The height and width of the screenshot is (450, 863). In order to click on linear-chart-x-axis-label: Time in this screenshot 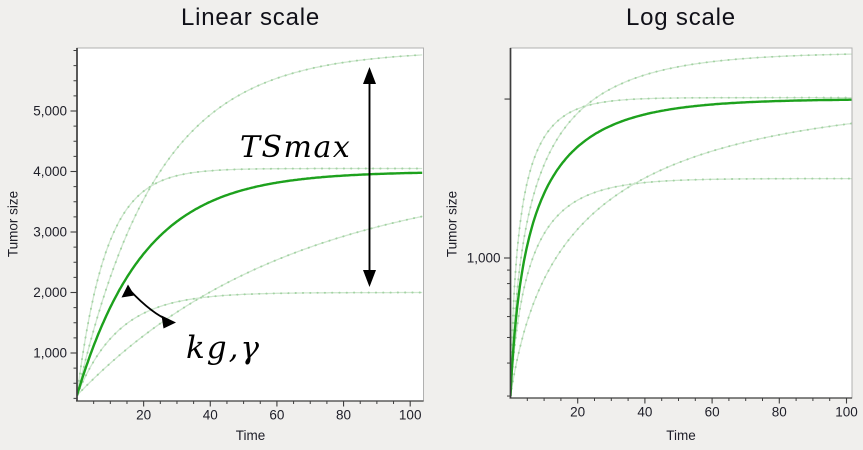, I will do `click(250, 435)`.